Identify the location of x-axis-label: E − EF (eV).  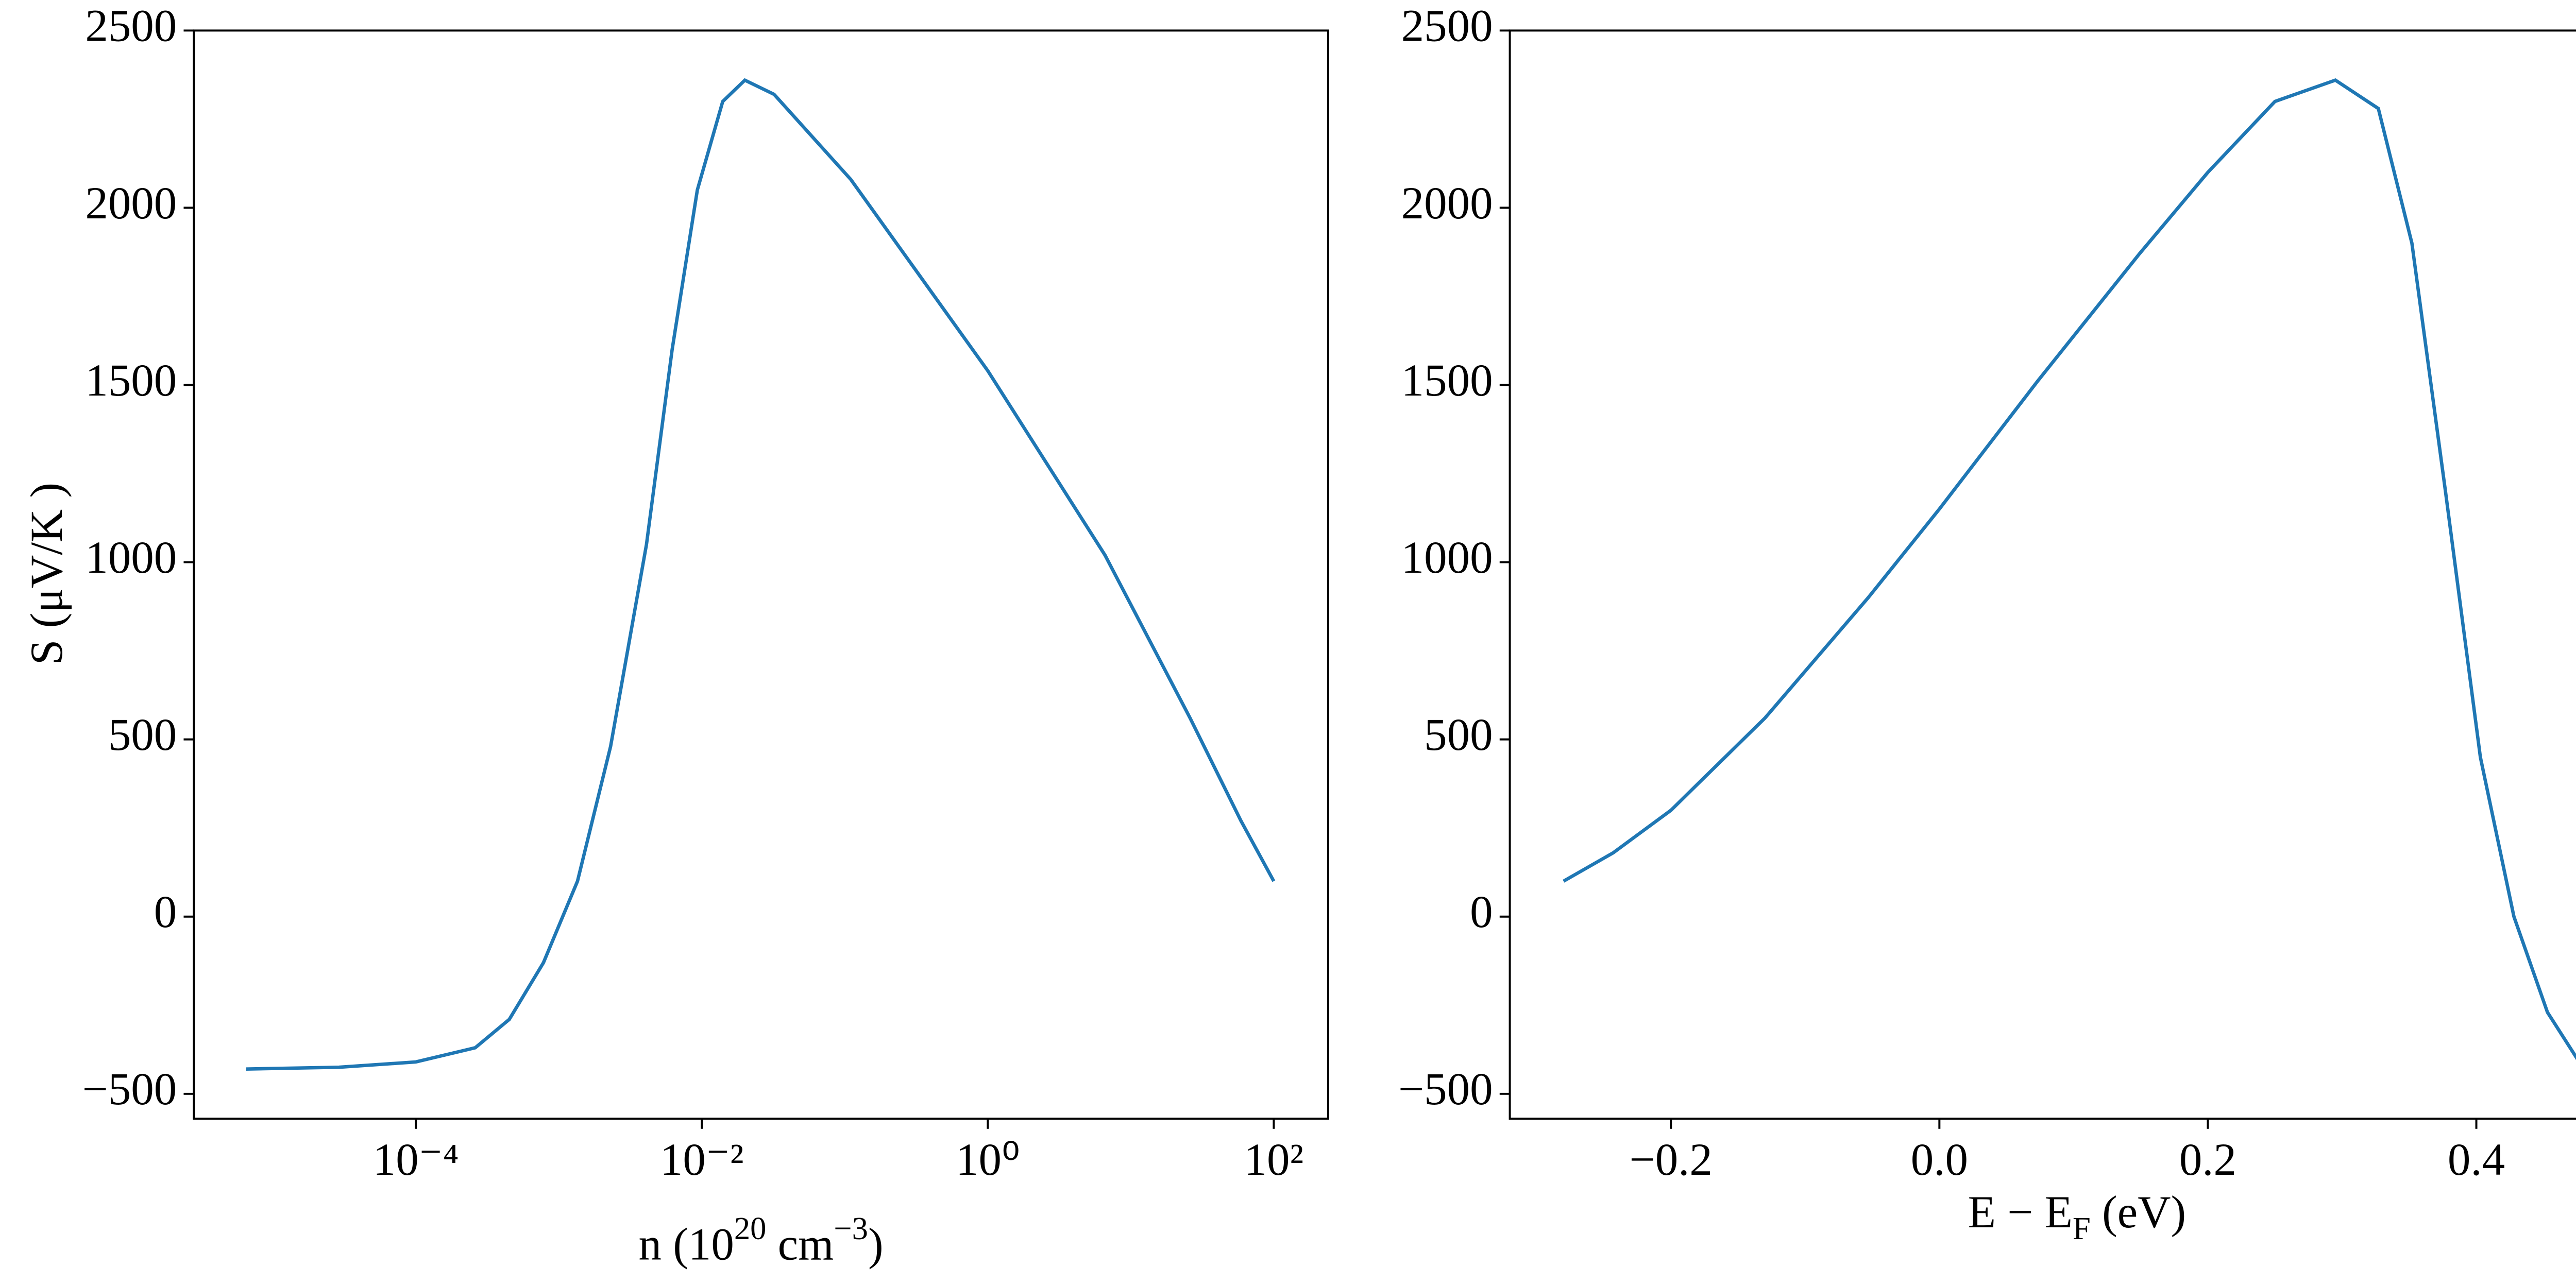
(2077, 1216).